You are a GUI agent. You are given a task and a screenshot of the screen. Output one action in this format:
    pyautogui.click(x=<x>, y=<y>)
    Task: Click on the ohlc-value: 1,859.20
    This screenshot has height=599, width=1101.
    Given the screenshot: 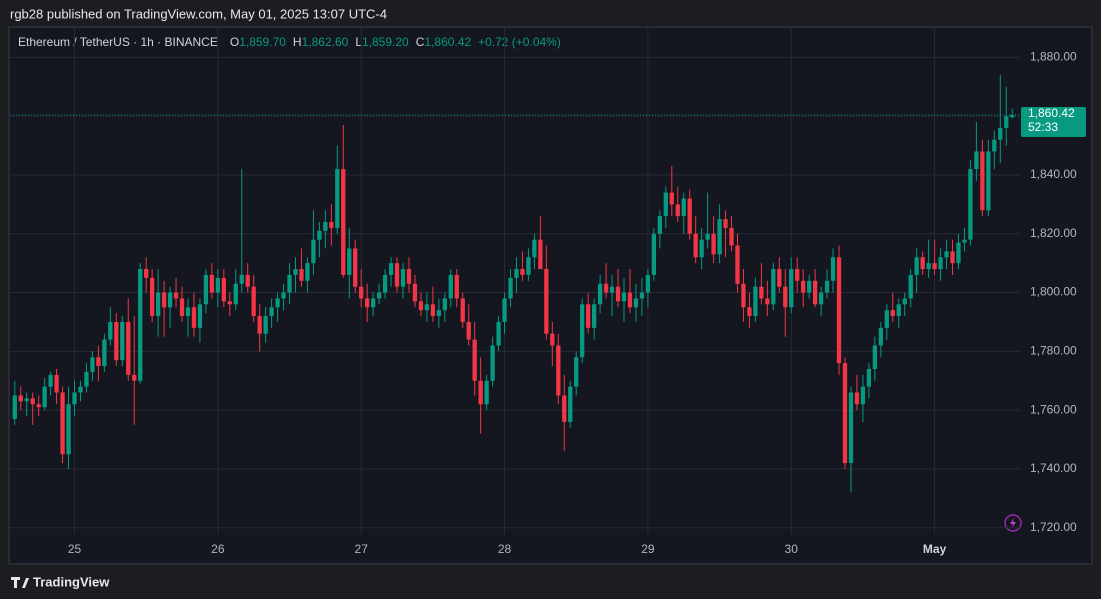 What is the action you would take?
    pyautogui.click(x=385, y=42)
    